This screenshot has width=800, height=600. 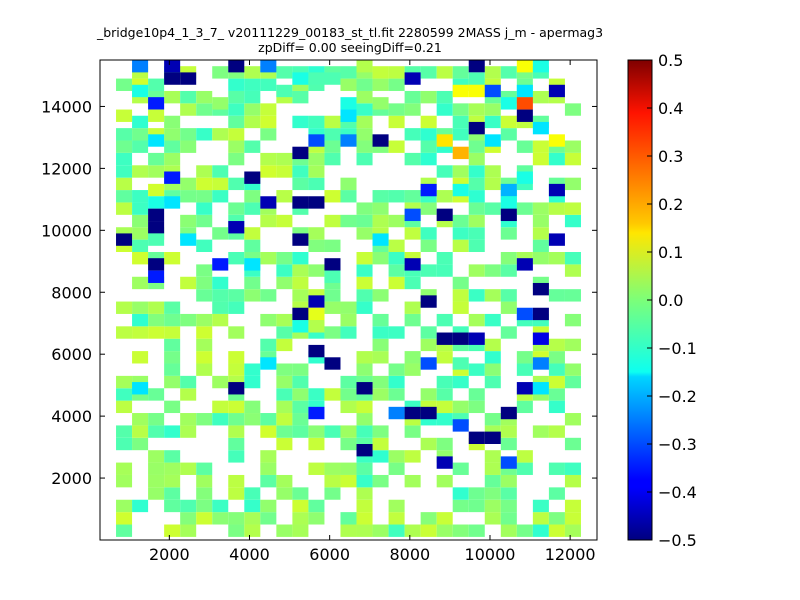 What do you see at coordinates (350, 47) in the screenshot?
I see `chart-subtitle: zpDiff= 0.00 seeingDiff=0.21` at bounding box center [350, 47].